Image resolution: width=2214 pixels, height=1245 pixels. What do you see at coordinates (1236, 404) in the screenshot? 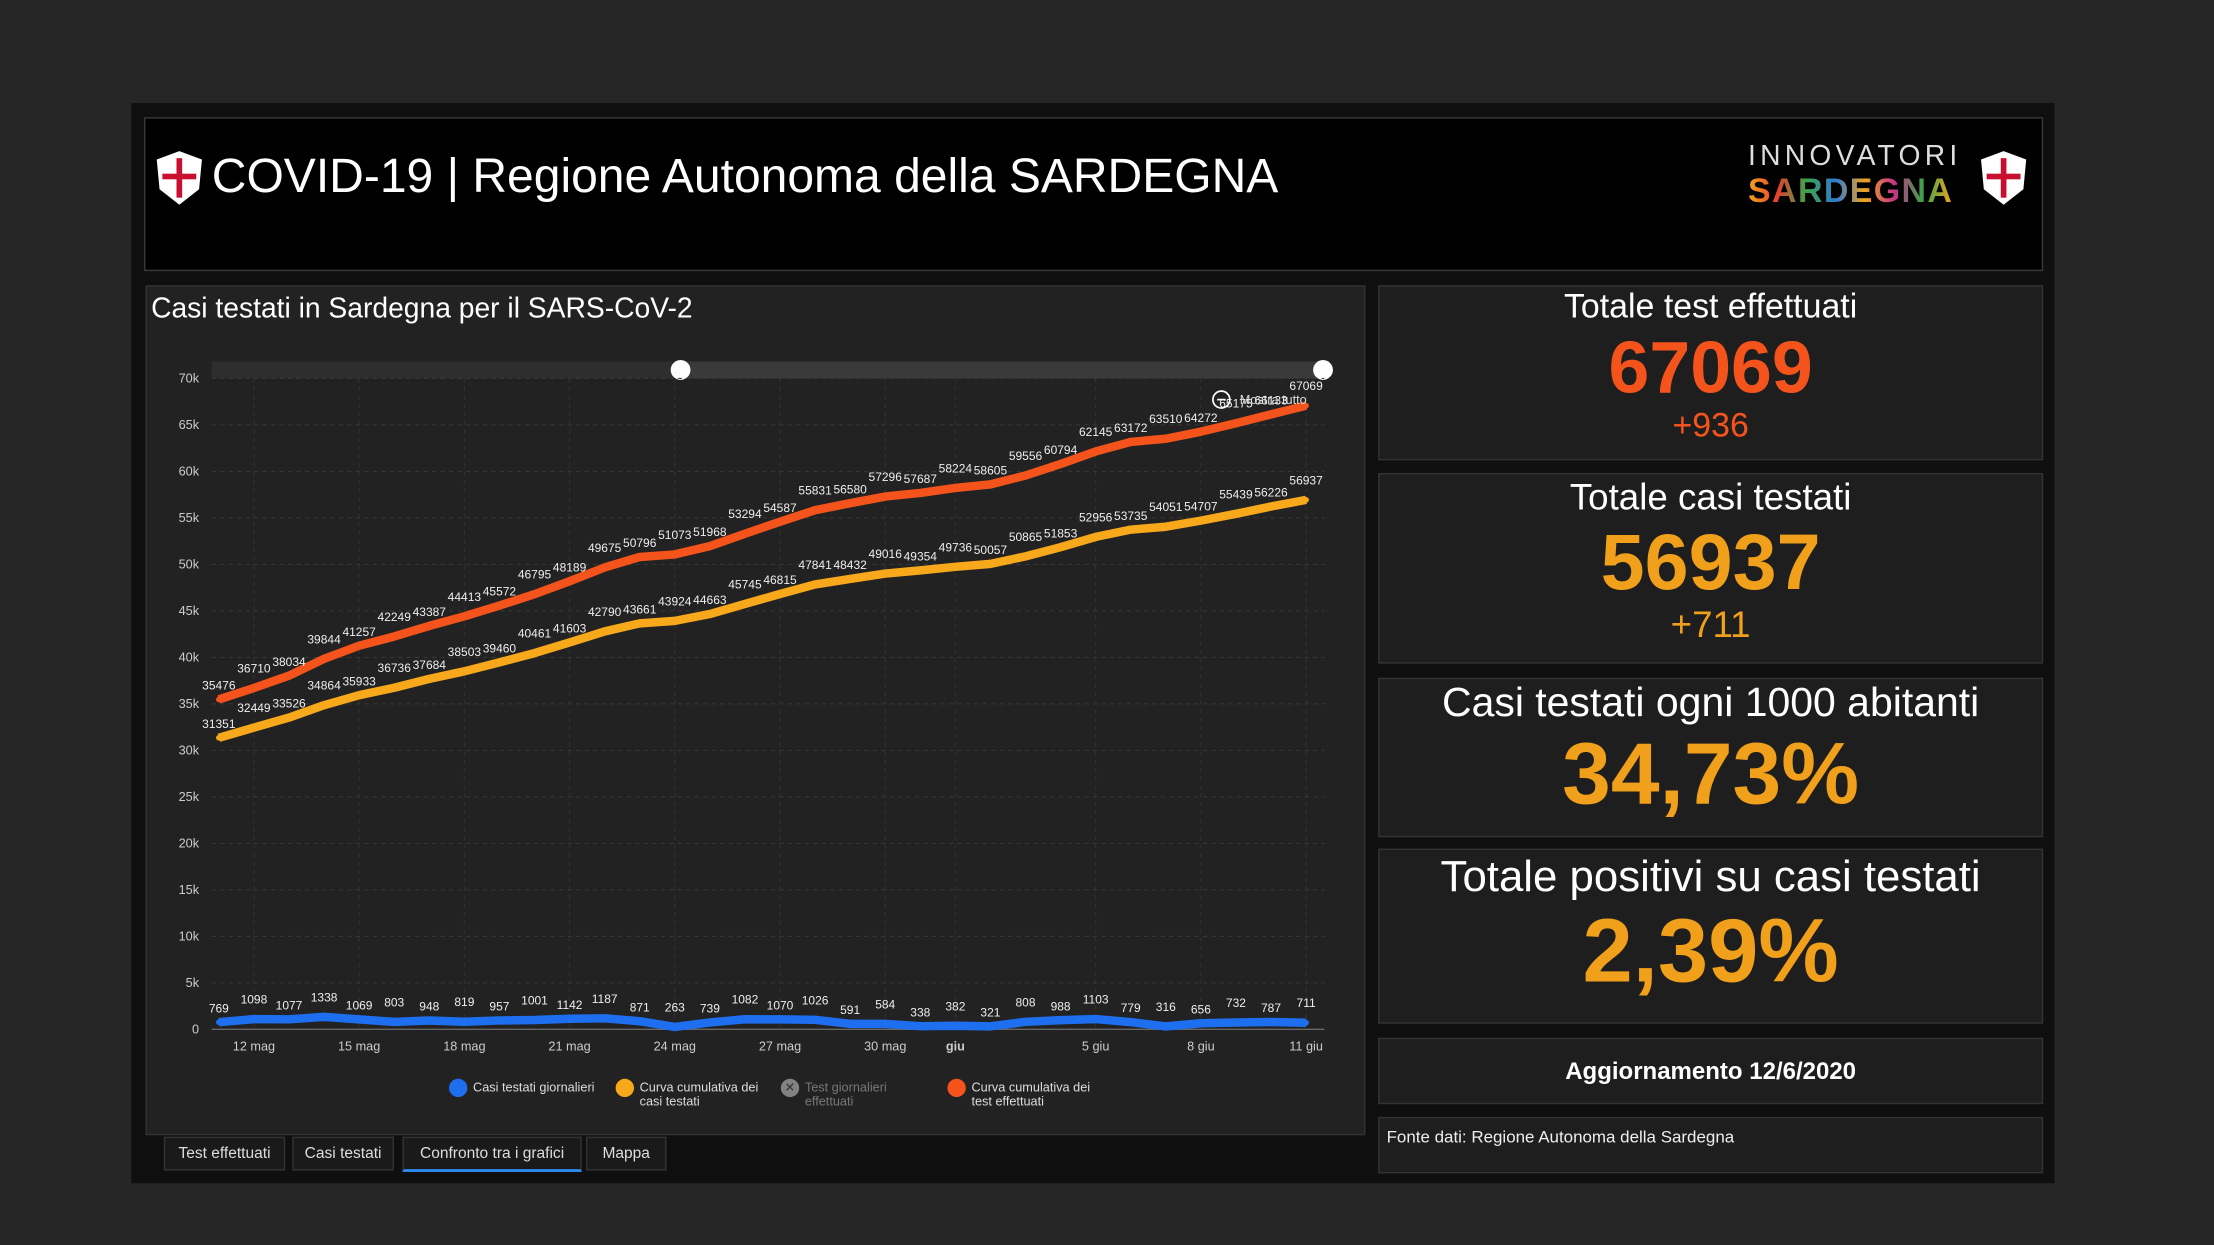
I see `data-label: 65175` at bounding box center [1236, 404].